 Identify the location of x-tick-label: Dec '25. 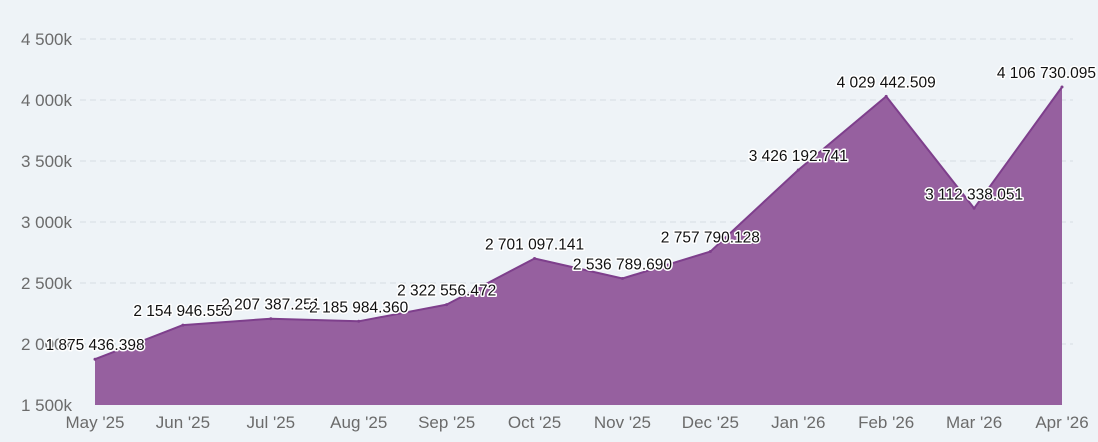
(710, 422).